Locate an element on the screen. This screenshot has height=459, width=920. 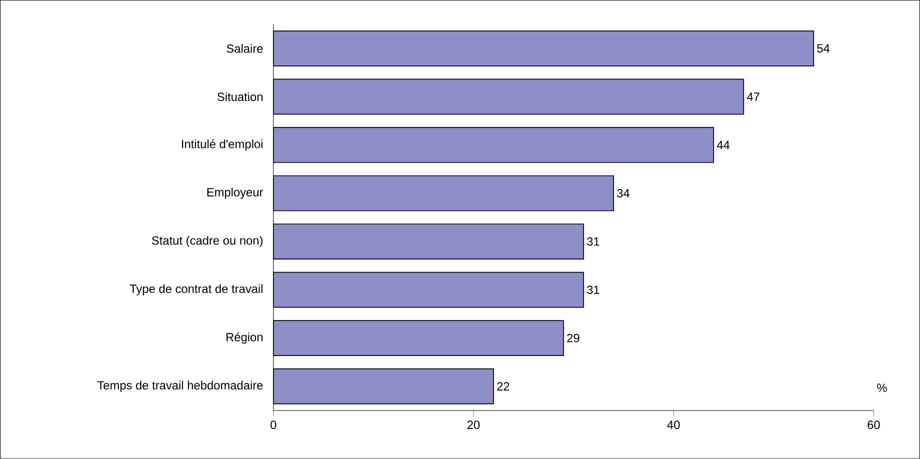
y-tick-label: Temps de travail hebdomadaire is located at coordinates (180, 386).